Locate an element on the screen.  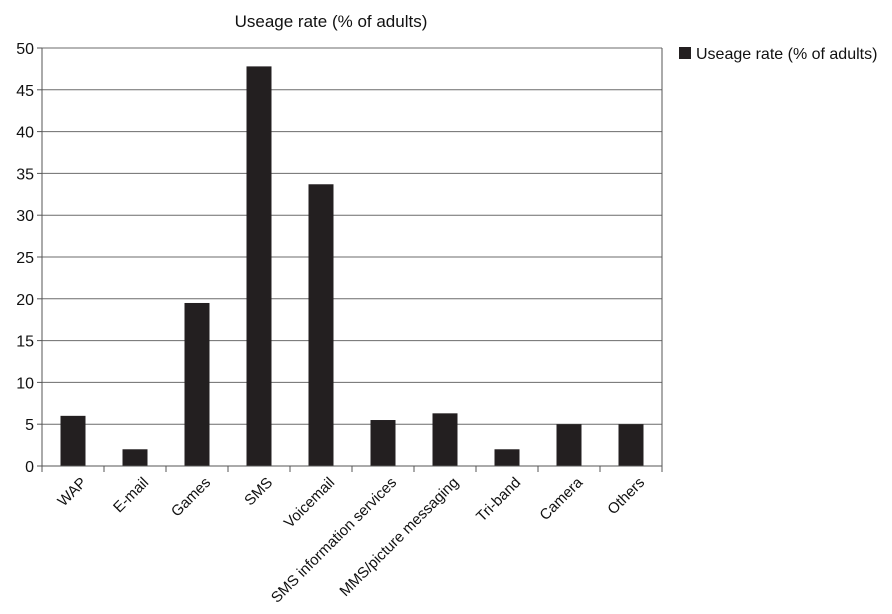
y-tick-label: 35 is located at coordinates (25, 174).